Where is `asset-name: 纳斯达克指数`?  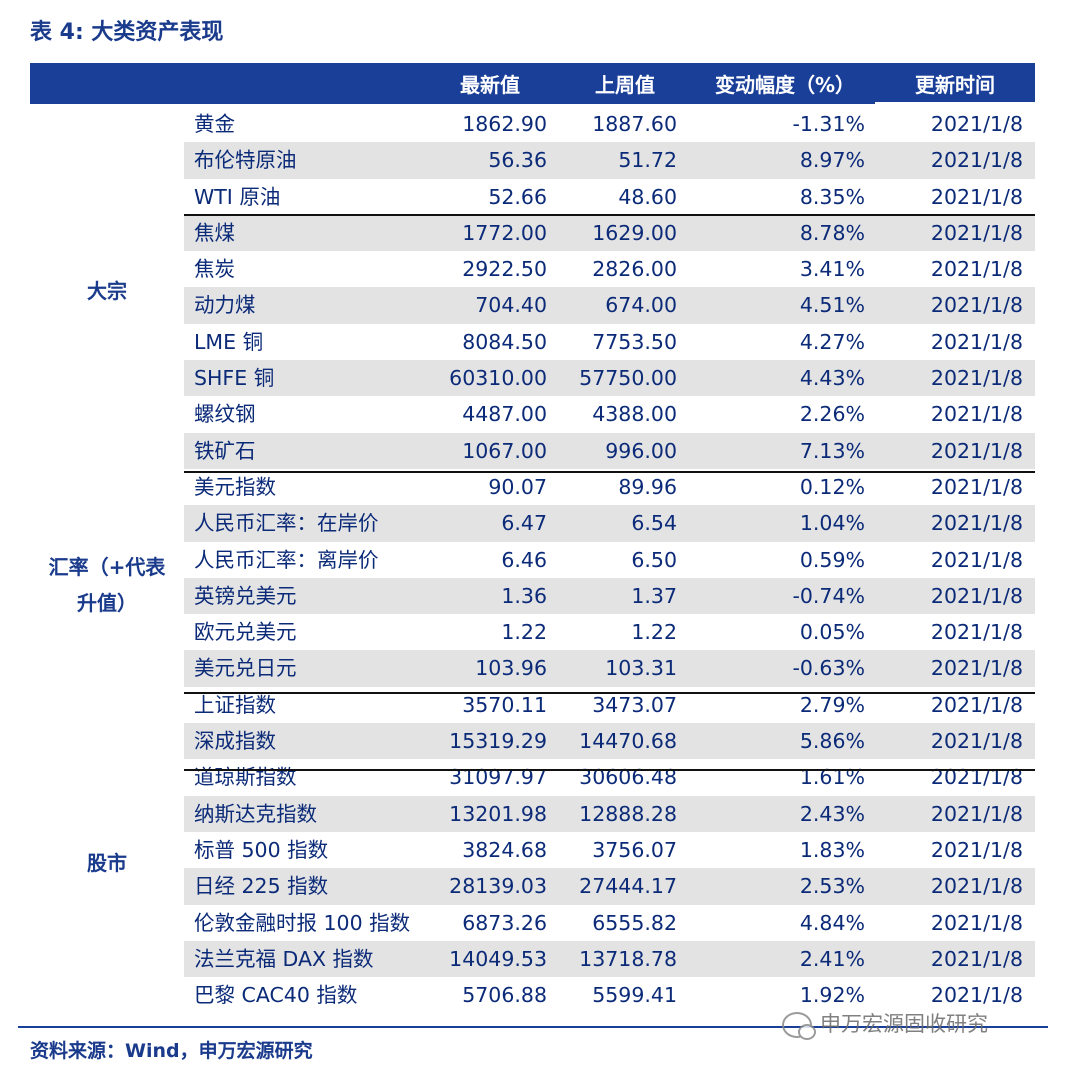 asset-name: 纳斯达克指数 is located at coordinates (255, 813).